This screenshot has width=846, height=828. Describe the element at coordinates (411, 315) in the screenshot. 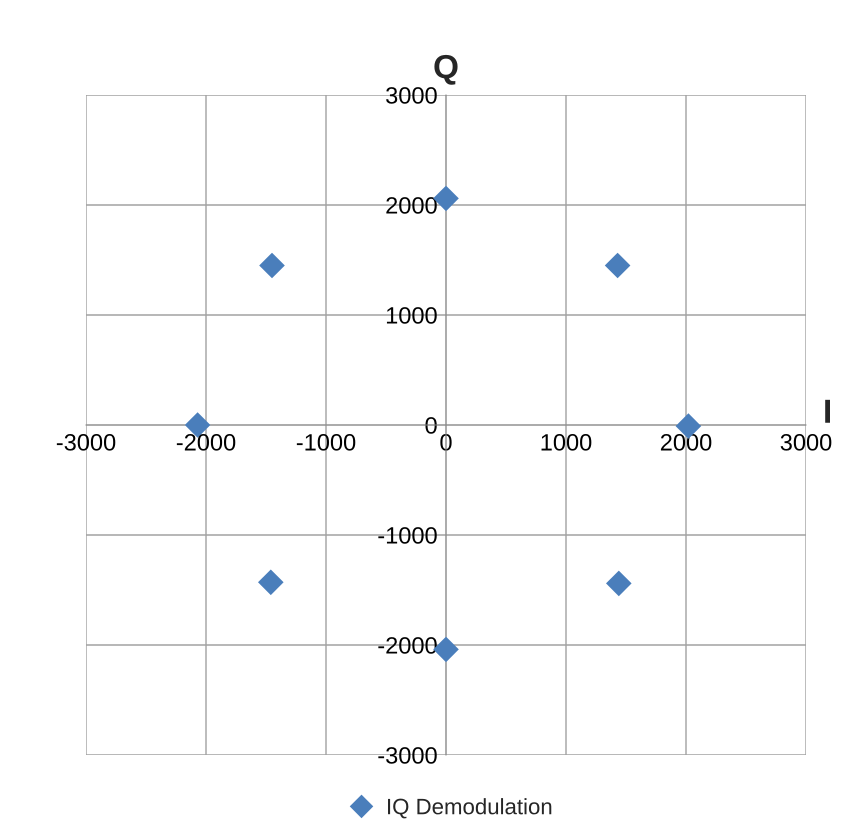

I see `y-tick-label: 1000` at that location.